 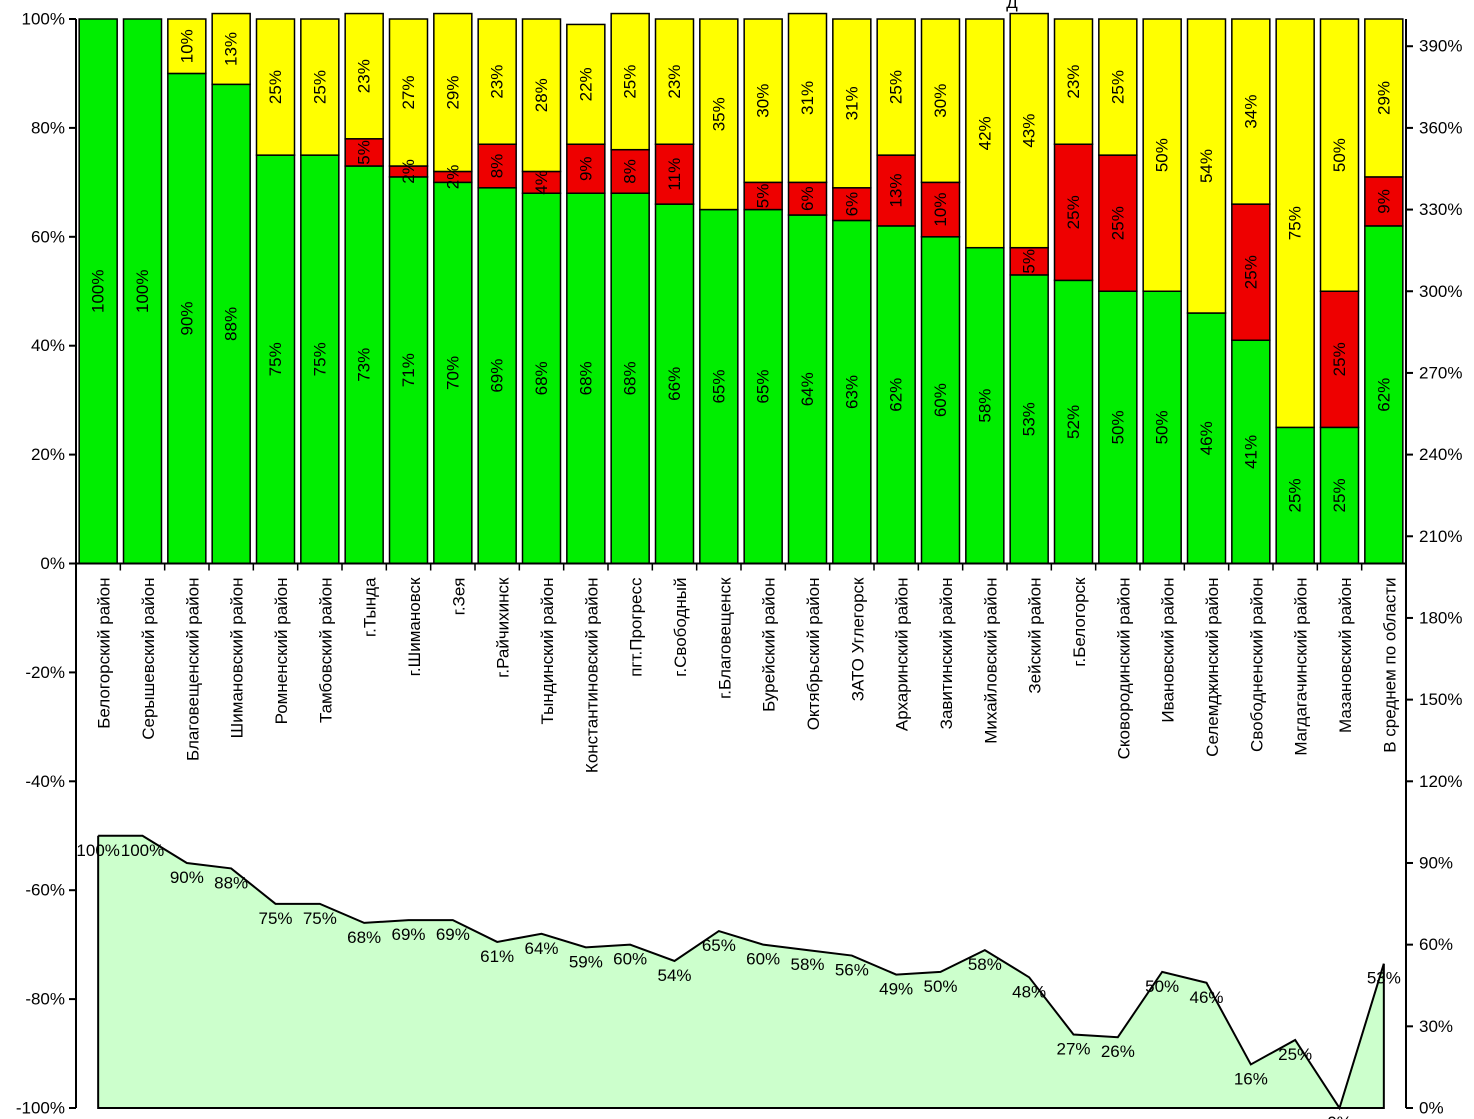 What do you see at coordinates (186, 46) in the screenshot?
I see `bar-value-label: 10%` at bounding box center [186, 46].